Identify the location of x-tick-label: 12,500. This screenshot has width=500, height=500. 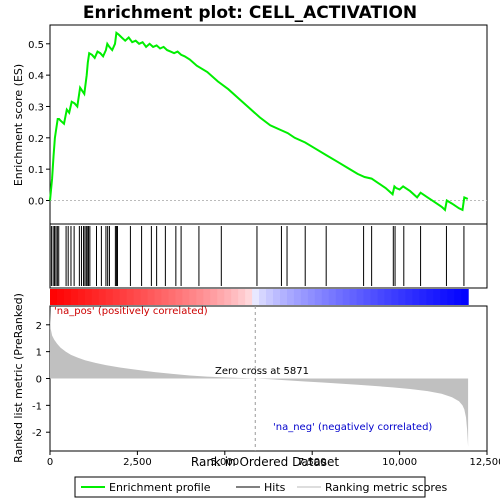
(485, 462).